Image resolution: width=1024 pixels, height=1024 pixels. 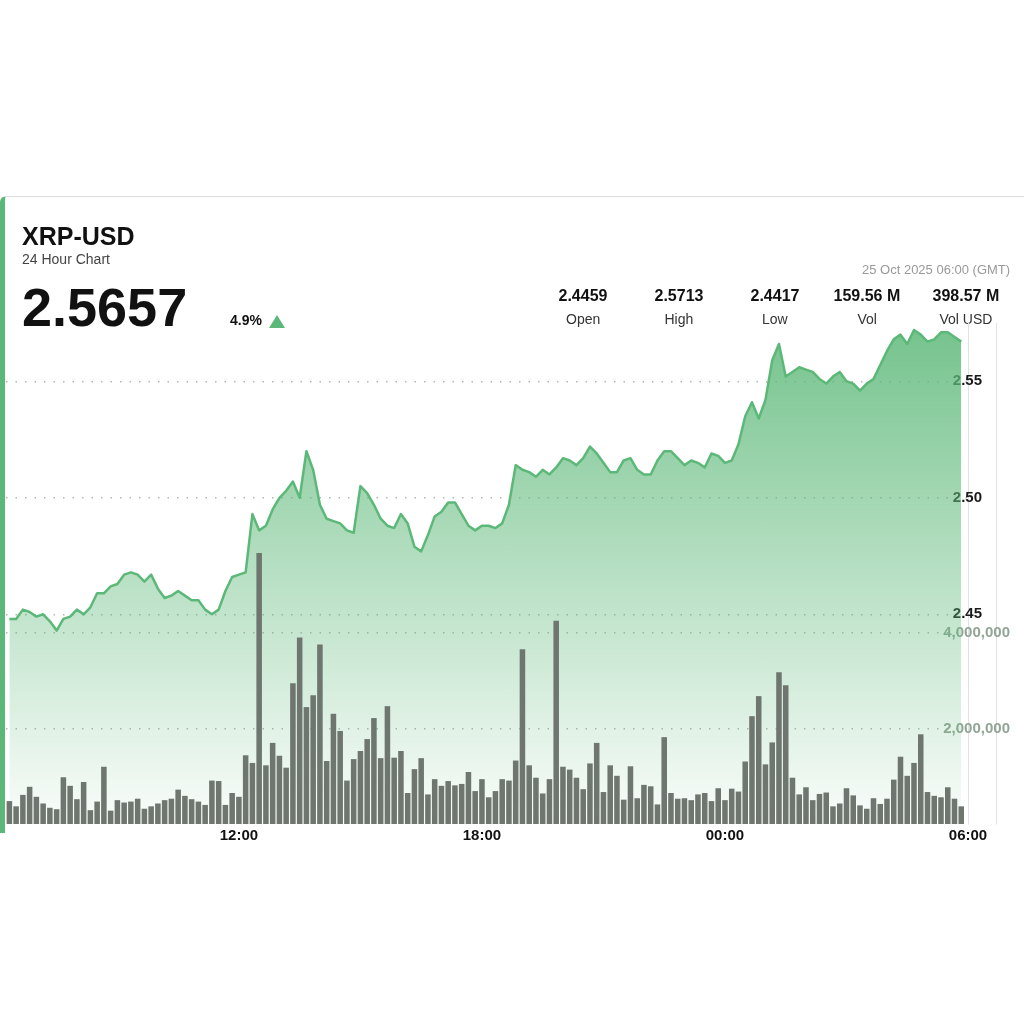 I want to click on y-tick-label: 2.45, so click(x=967, y=613).